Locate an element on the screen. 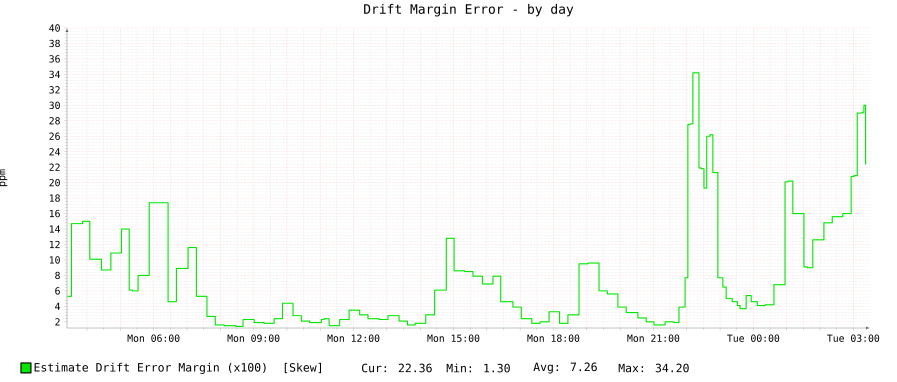  y-tick-label: 24 is located at coordinates (54, 152).